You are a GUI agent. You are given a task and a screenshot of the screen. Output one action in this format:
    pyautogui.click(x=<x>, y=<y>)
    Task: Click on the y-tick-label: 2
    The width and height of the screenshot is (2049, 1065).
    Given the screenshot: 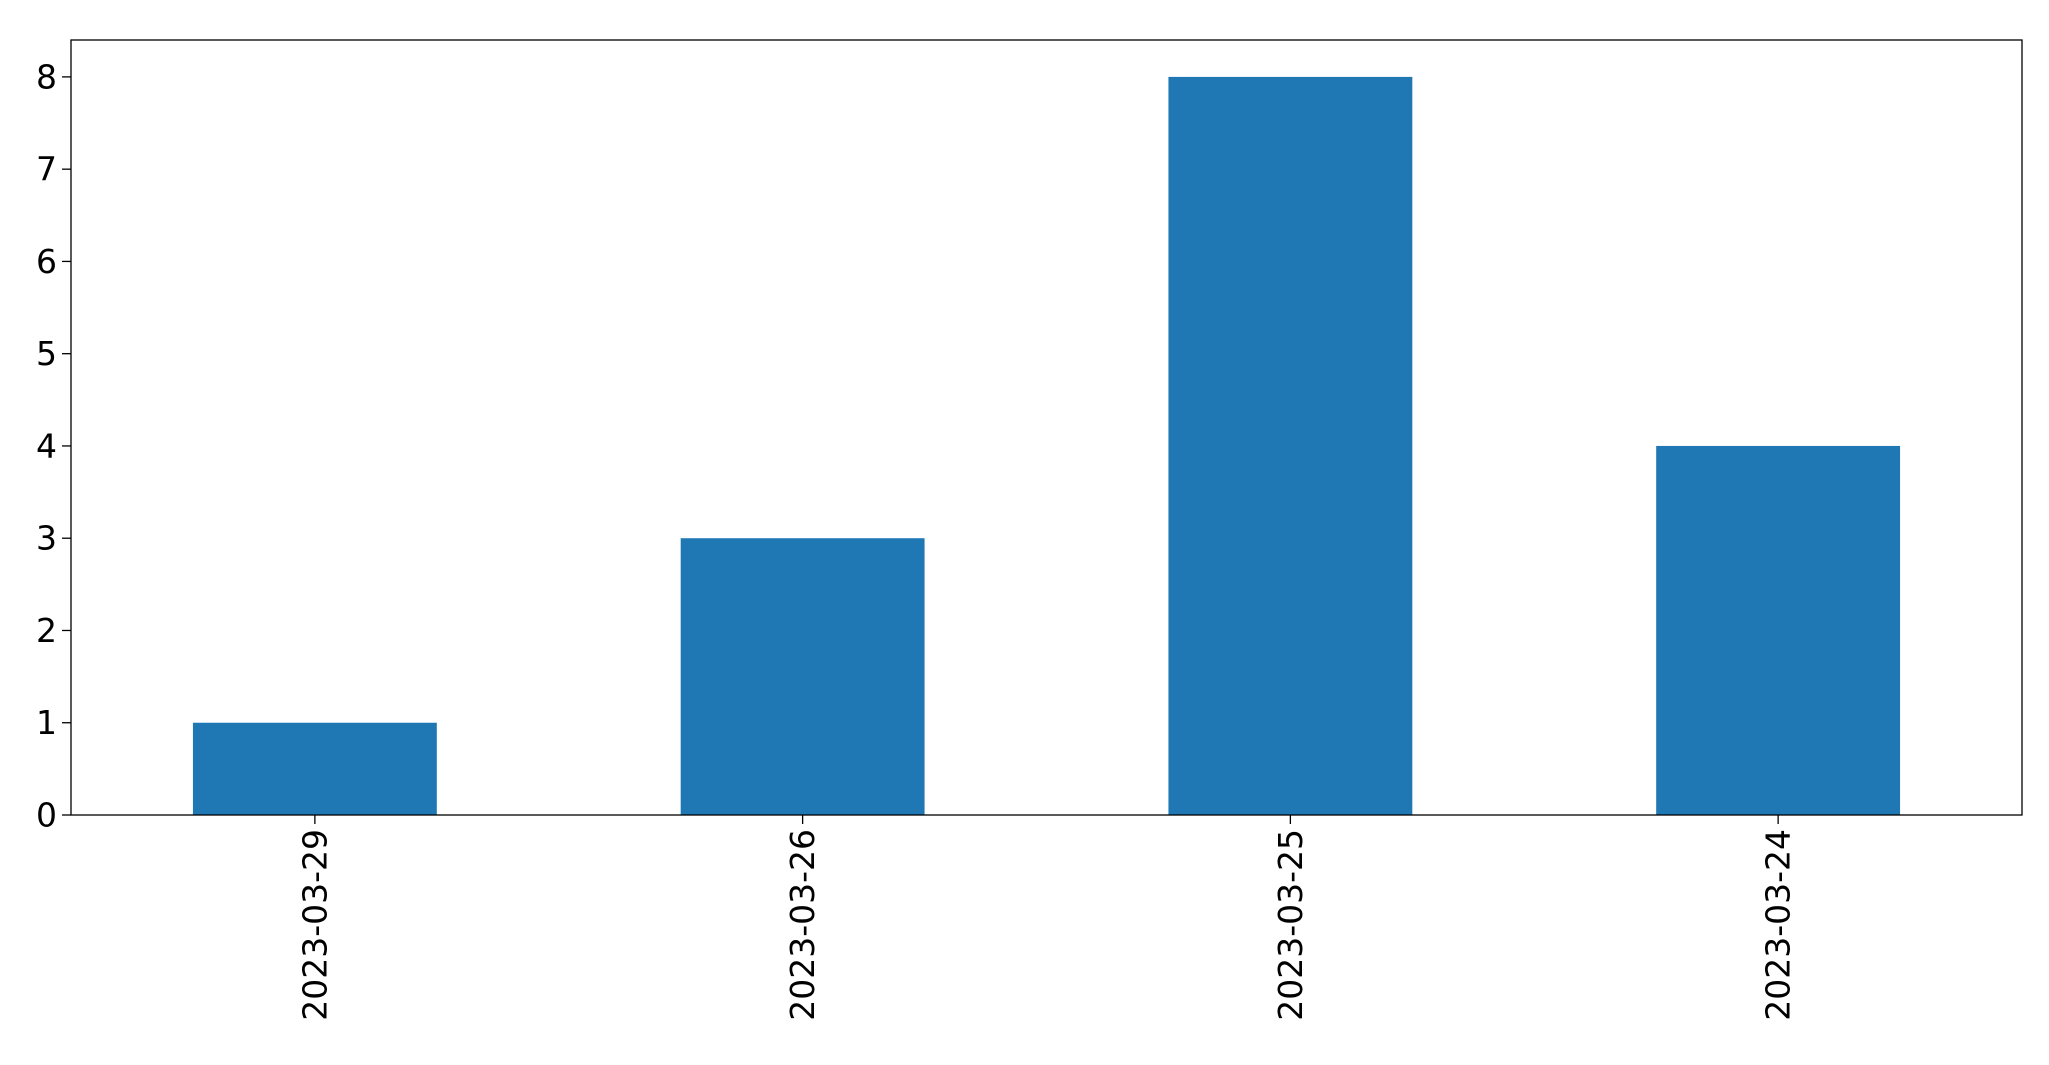 What is the action you would take?
    pyautogui.click(x=46, y=630)
    